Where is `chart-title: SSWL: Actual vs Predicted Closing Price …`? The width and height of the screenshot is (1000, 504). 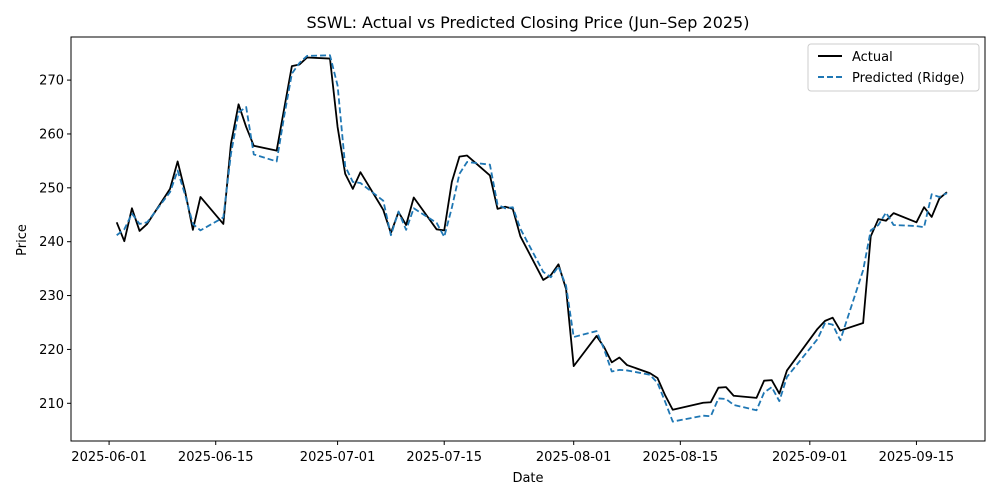
chart-title: SSWL: Actual vs Predicted Closing Price … is located at coordinates (528, 22).